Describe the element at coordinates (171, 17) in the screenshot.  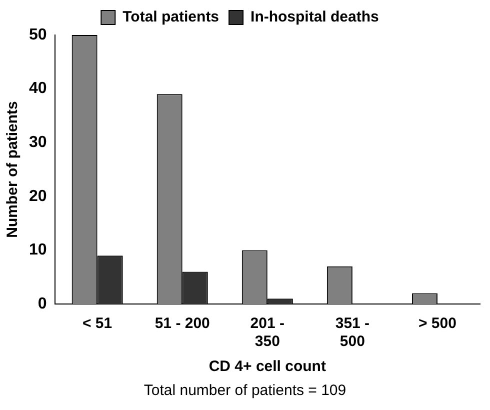
I see `legend-label: Total patients` at that location.